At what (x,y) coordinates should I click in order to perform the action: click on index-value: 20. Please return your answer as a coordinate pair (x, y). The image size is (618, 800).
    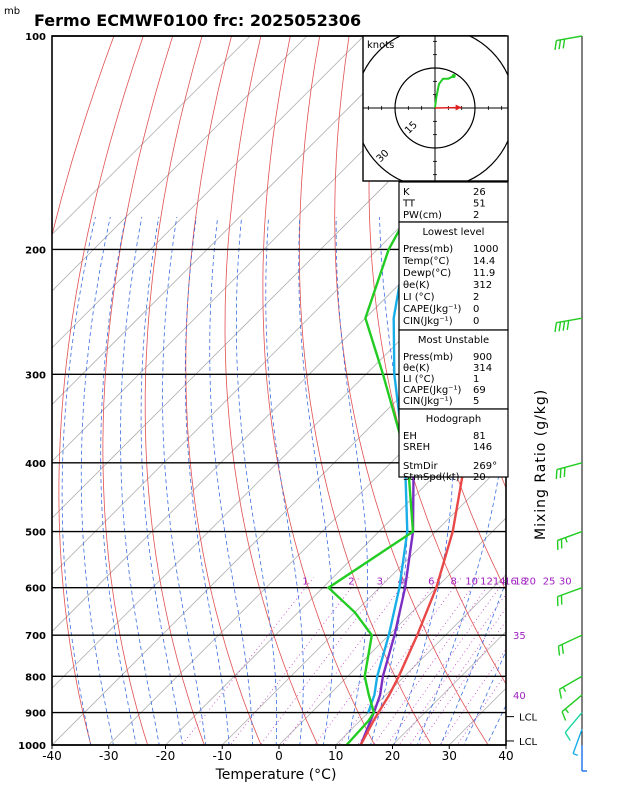
    Looking at the image, I should click on (479, 477).